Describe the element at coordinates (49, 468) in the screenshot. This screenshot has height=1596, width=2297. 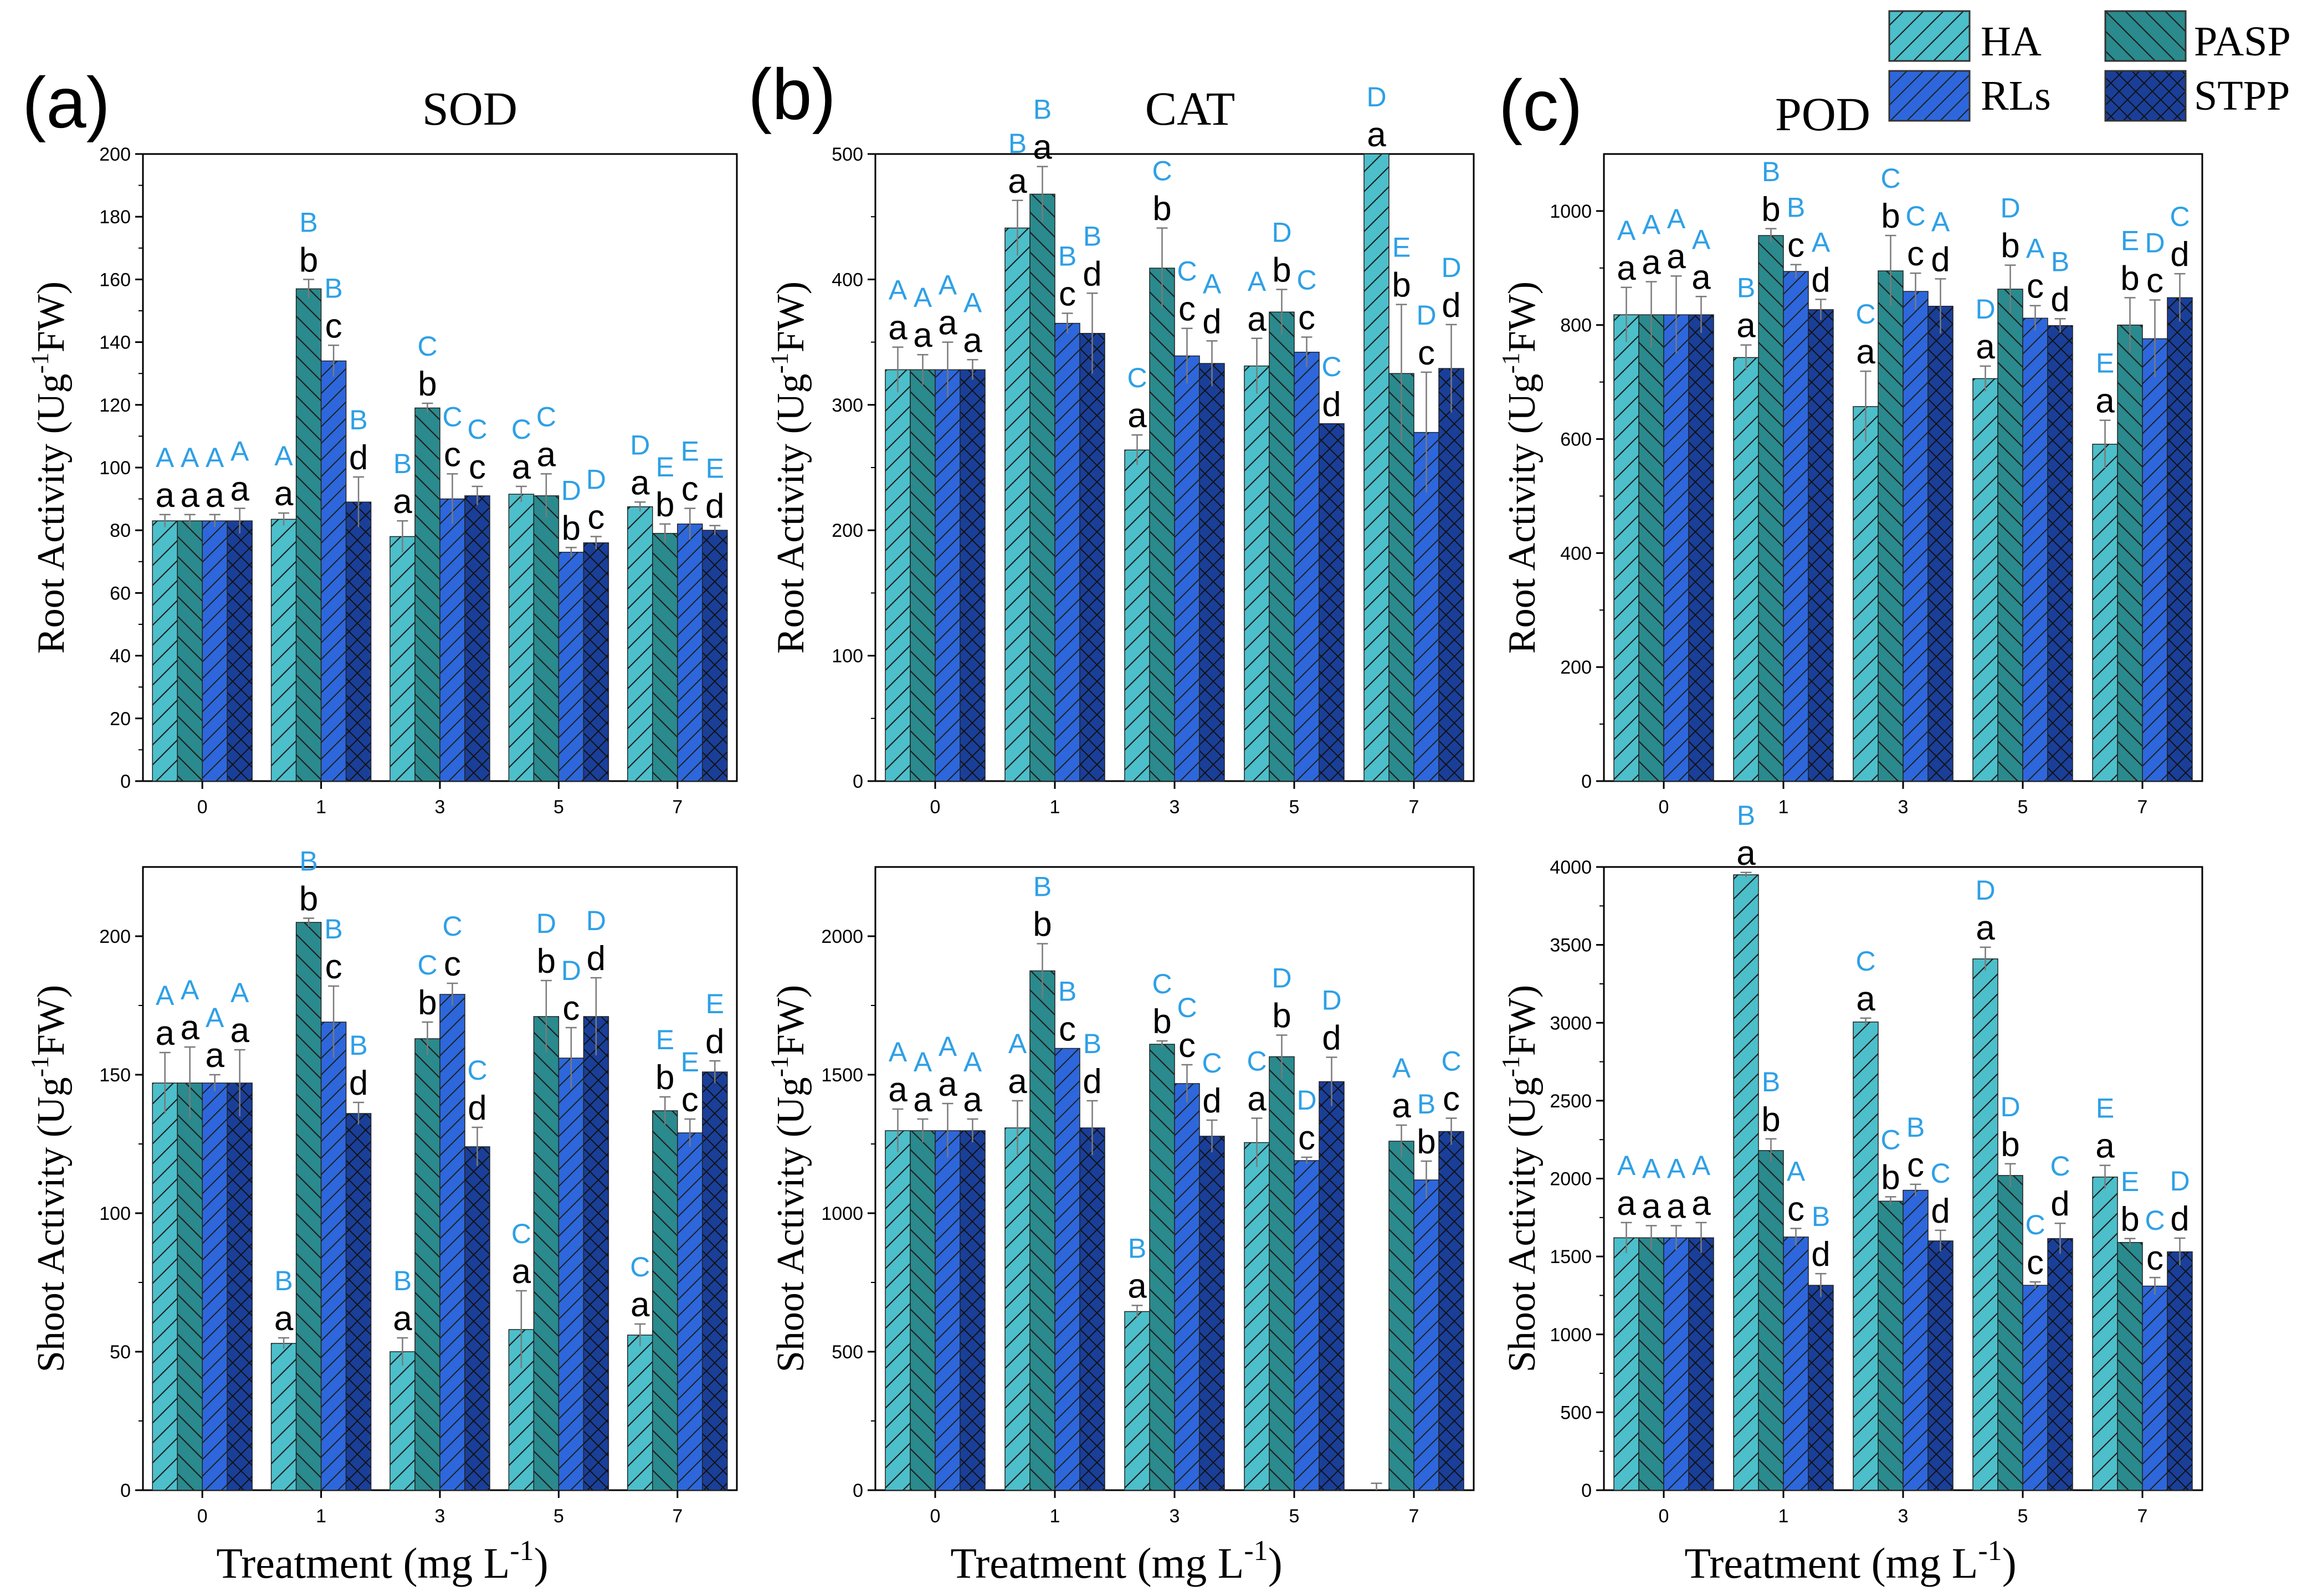
I see `ylabel-a-root: Root Activity (Ug-1FW)` at that location.